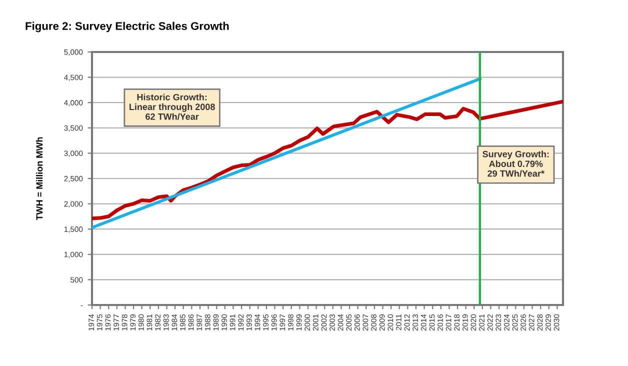 The height and width of the screenshot is (366, 628). Describe the element at coordinates (127, 27) in the screenshot. I see `chart-title: Figure 2: Survey Electric Sales Growth` at that location.